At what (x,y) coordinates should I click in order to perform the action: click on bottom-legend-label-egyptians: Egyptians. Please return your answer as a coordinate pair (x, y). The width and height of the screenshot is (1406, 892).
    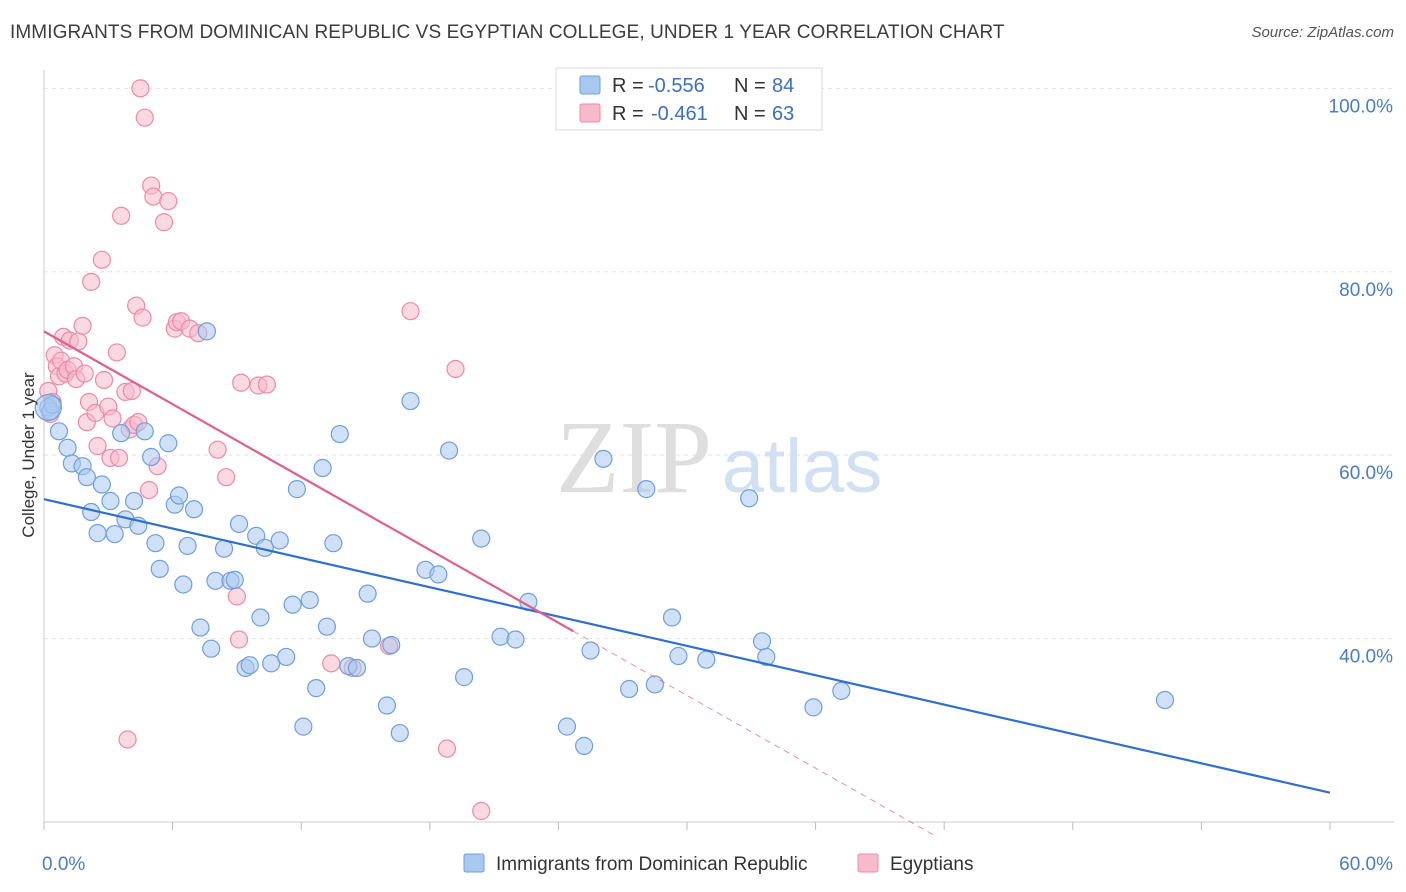
    Looking at the image, I should click on (931, 864).